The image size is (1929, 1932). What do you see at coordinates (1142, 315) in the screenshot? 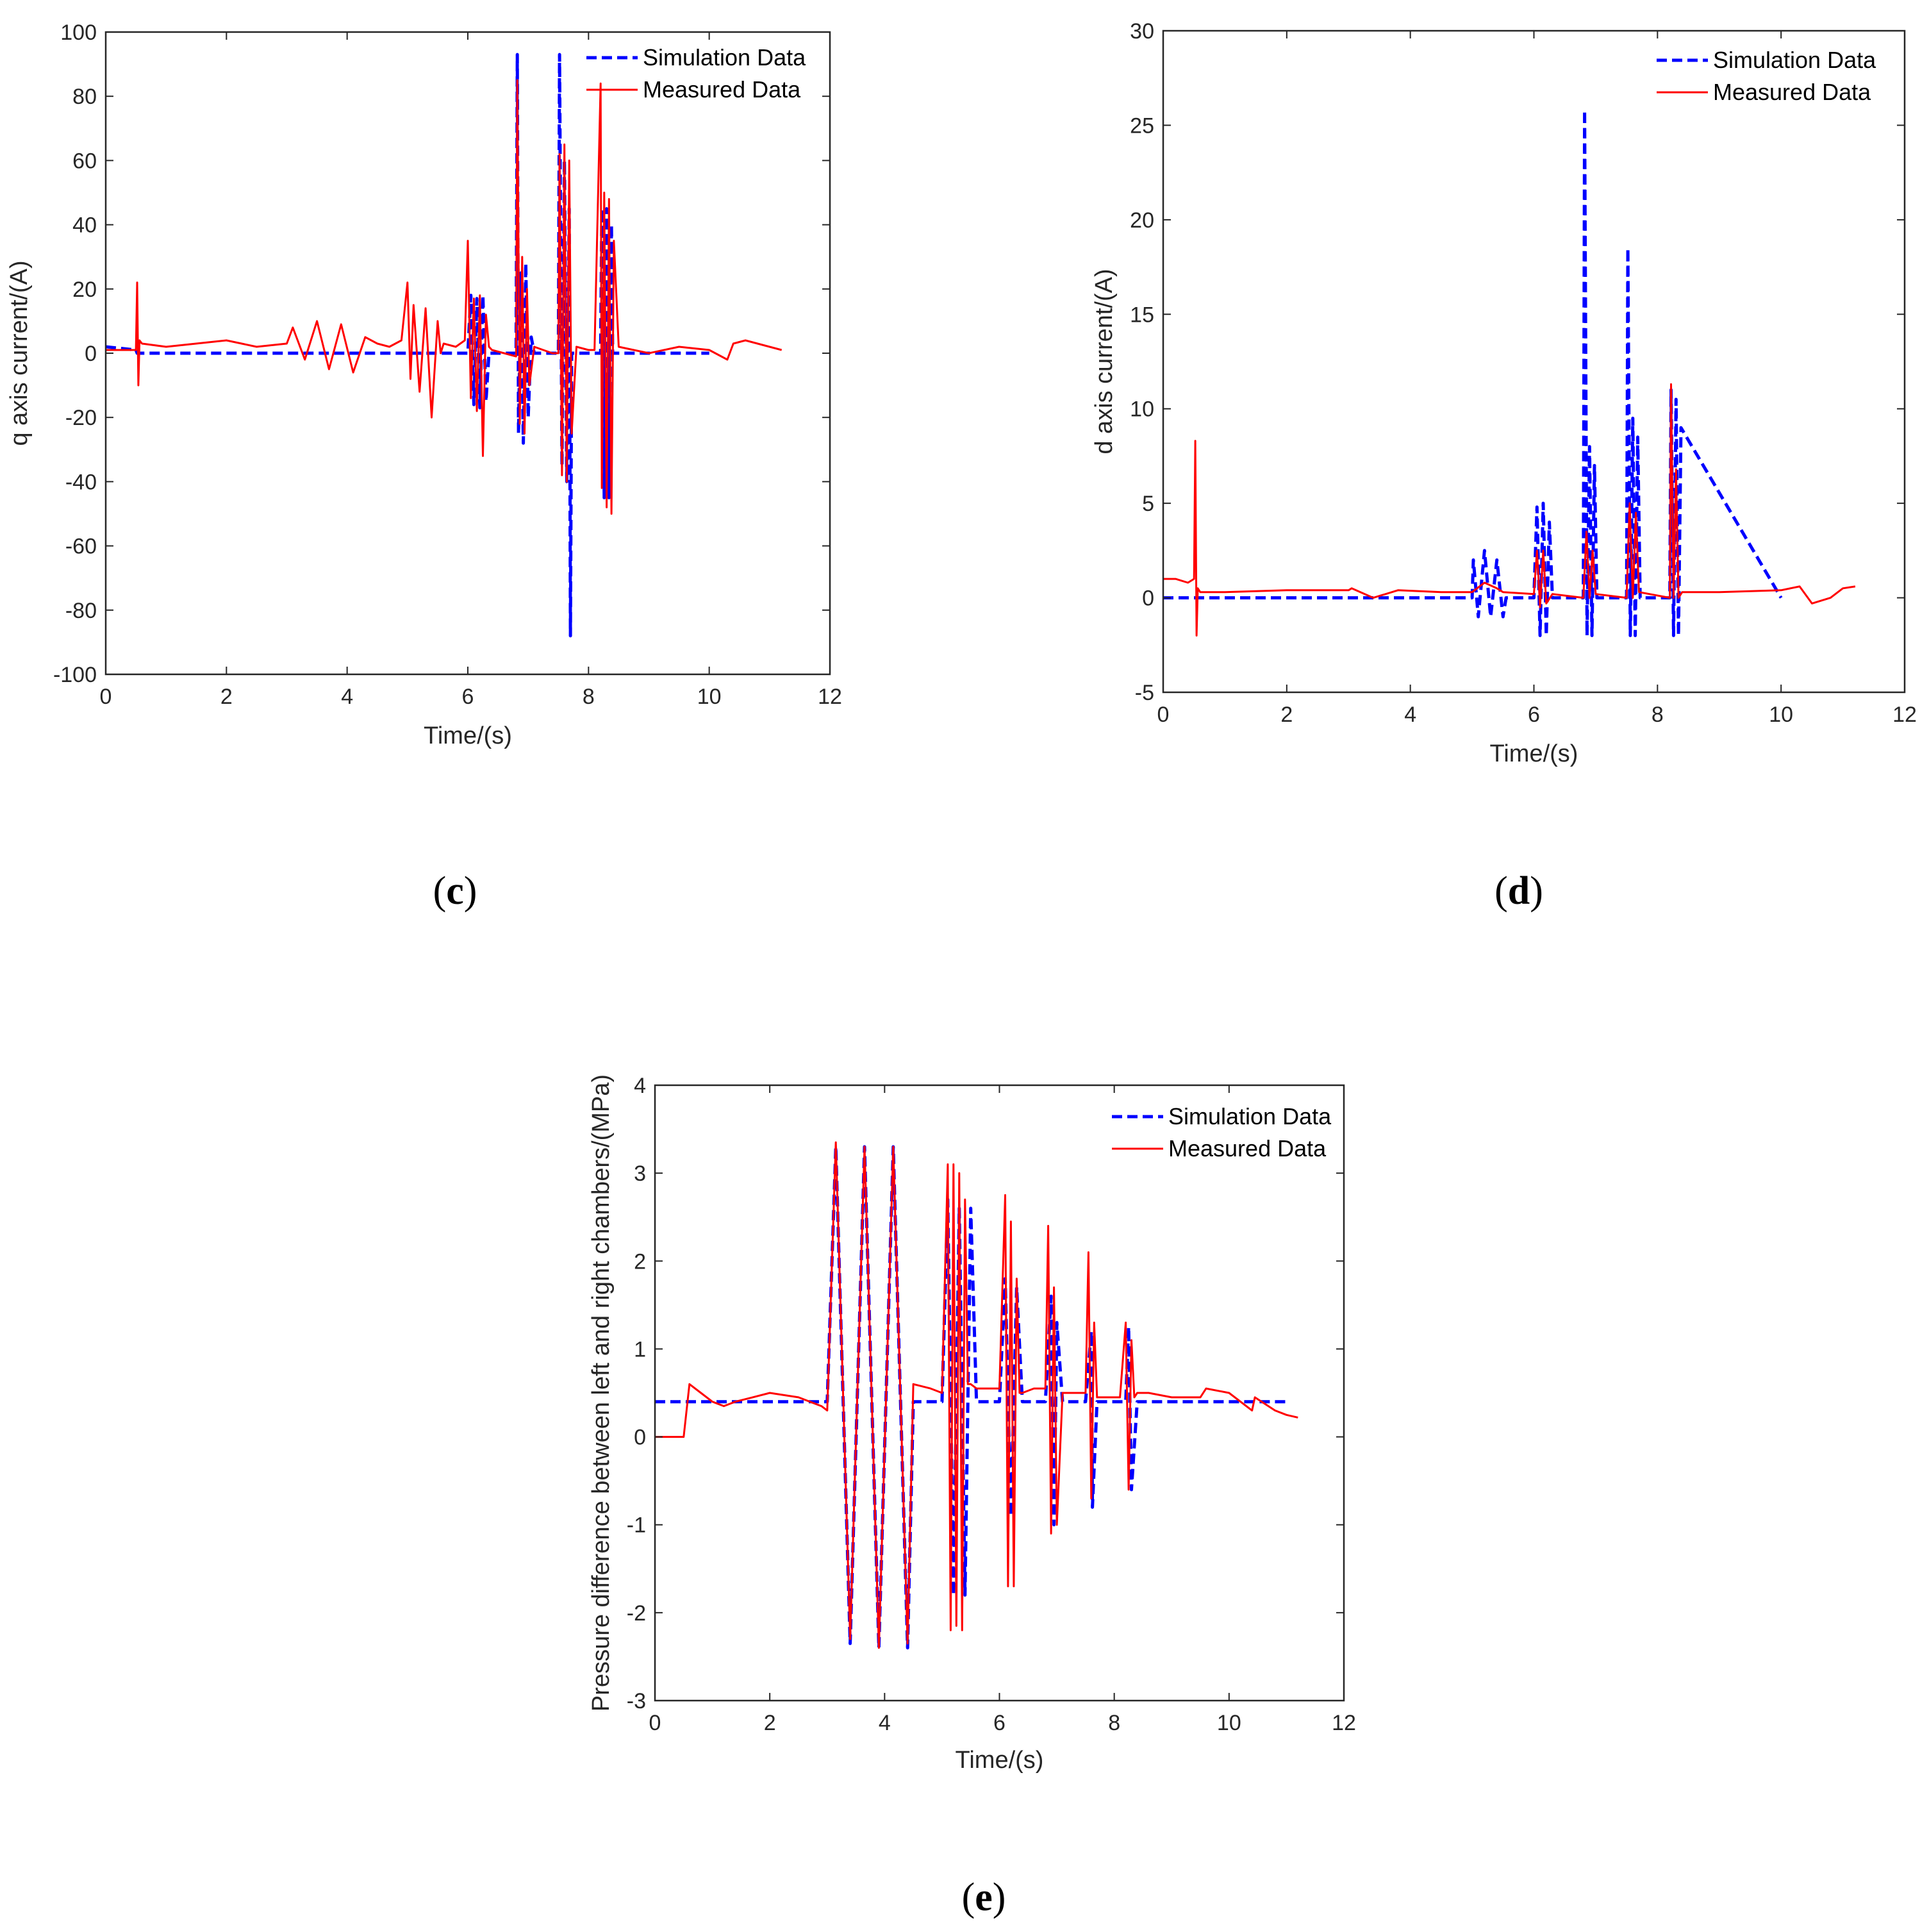
I see `y-tick-label: 15` at bounding box center [1142, 315].